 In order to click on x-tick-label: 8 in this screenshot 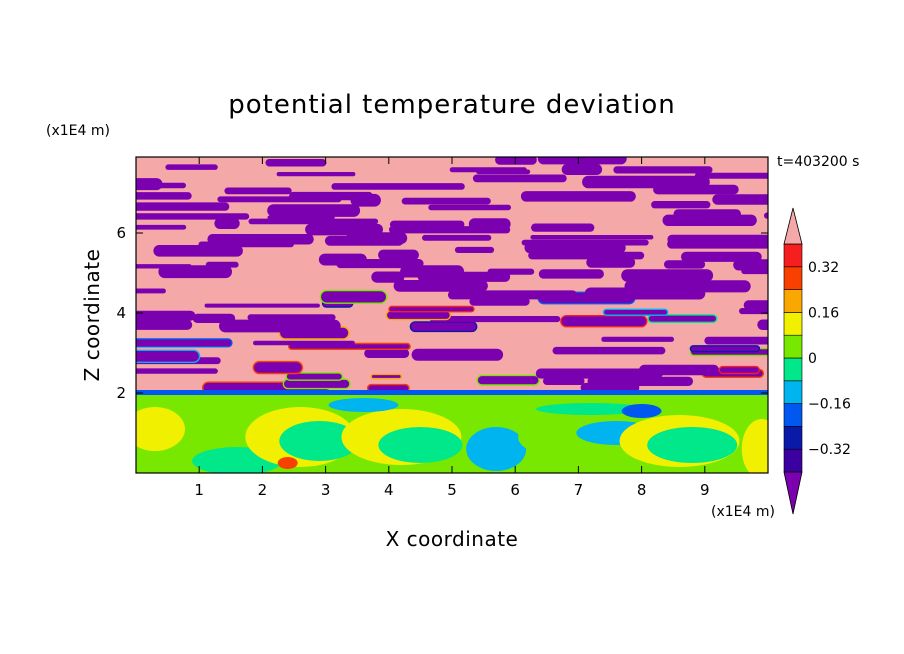, I will do `click(642, 490)`.